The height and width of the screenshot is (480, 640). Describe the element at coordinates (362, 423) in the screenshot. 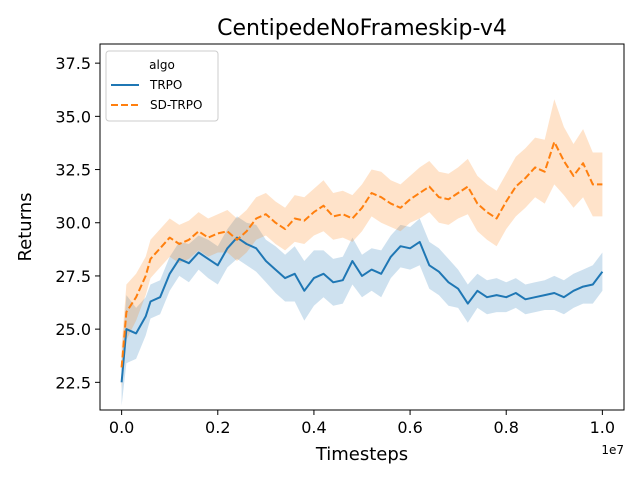

I see `x-axis-ticks: 0.0 0.2 0.4 0.6 0.8 1.0` at that location.